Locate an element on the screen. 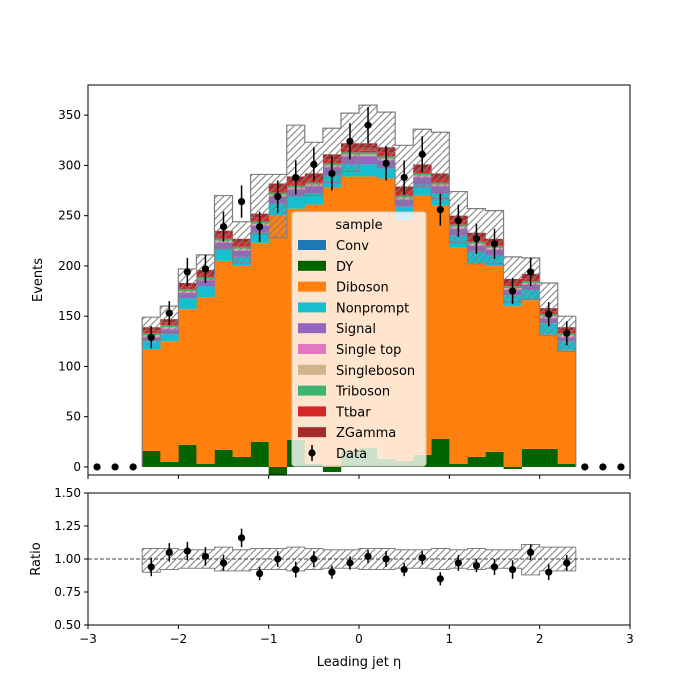 This screenshot has height=700, width=700. ratio-points is located at coordinates (359, 557).